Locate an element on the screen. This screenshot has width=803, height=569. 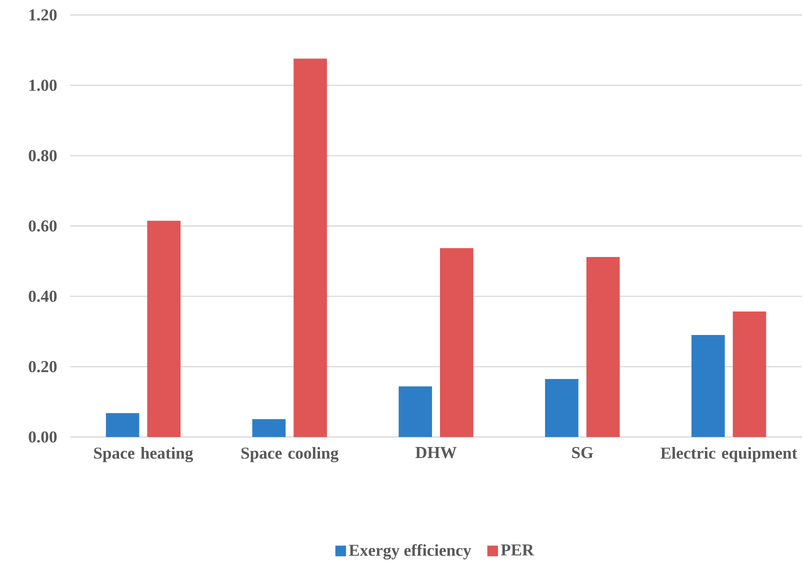
x-tick-label: SG is located at coordinates (583, 452).